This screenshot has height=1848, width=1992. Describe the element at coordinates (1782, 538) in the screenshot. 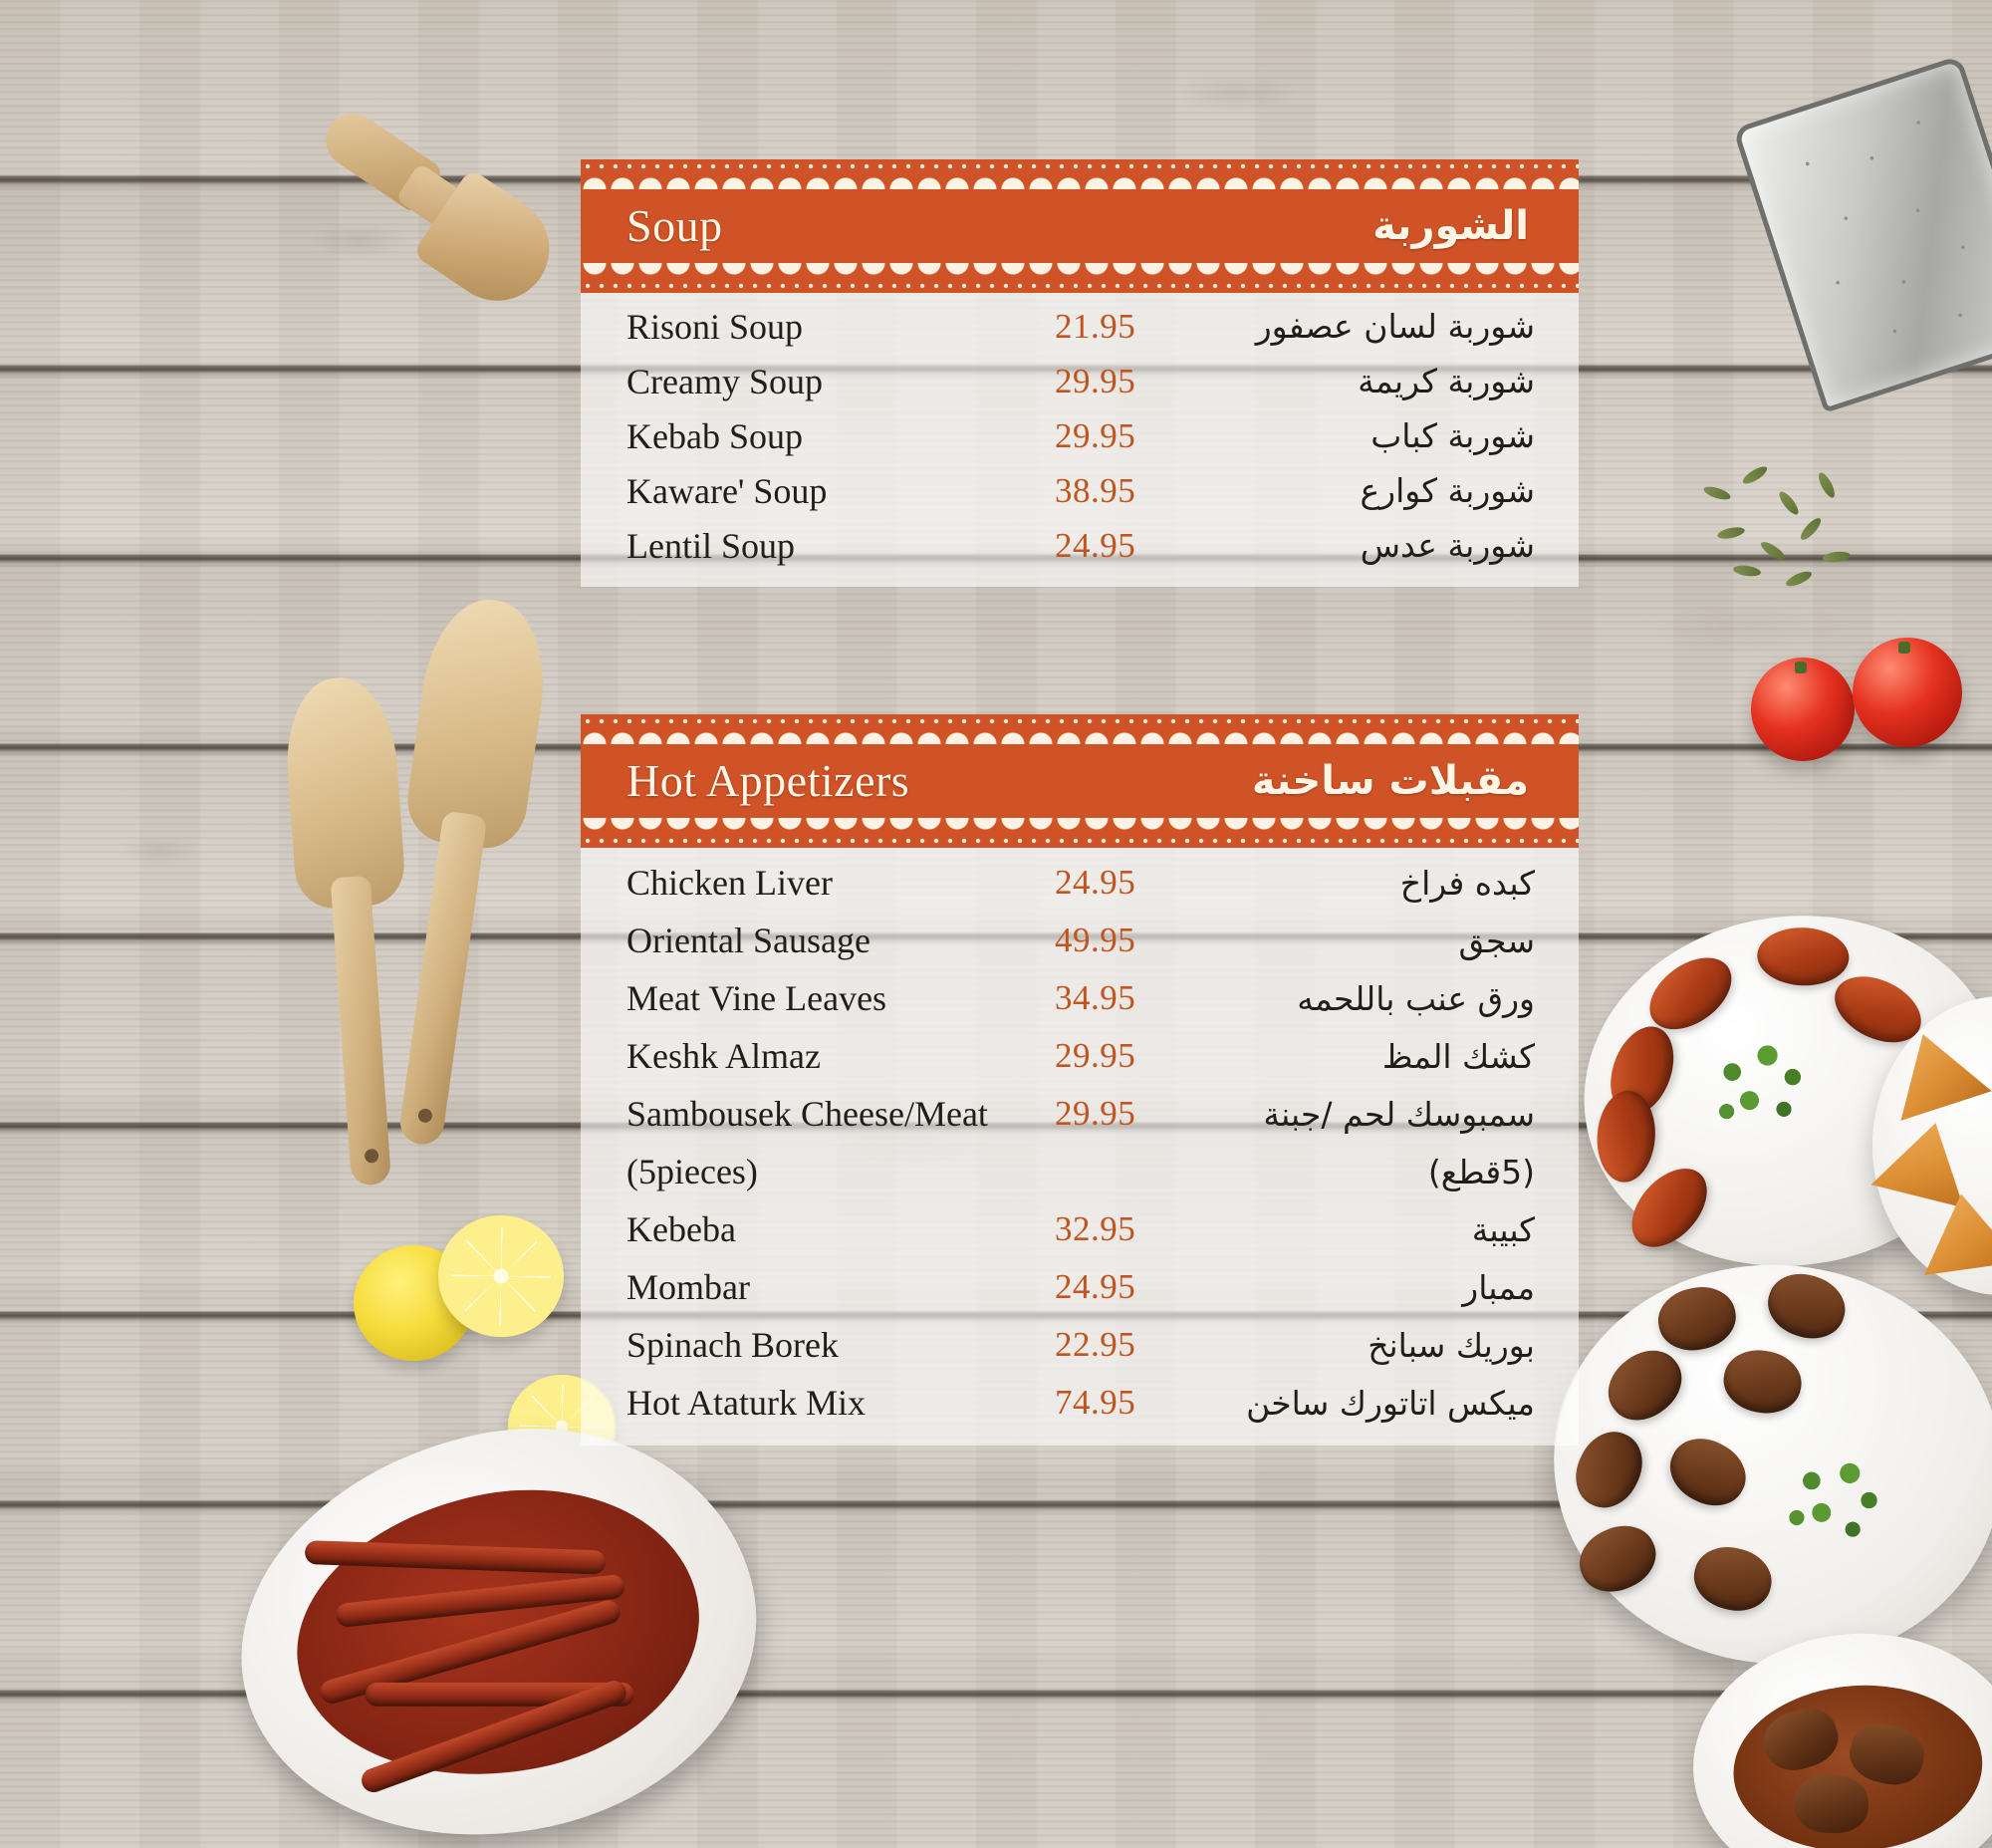

I see `herb-bunch-image` at that location.